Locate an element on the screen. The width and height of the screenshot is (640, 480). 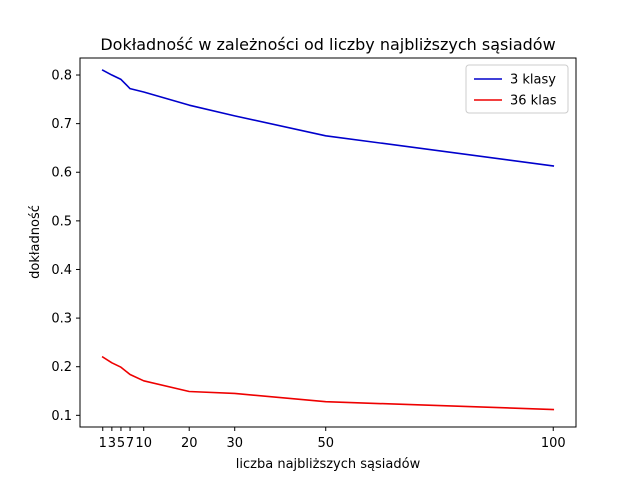
x-axis: 1 3 5 7 10 20 30 50 100 is located at coordinates (332, 439).